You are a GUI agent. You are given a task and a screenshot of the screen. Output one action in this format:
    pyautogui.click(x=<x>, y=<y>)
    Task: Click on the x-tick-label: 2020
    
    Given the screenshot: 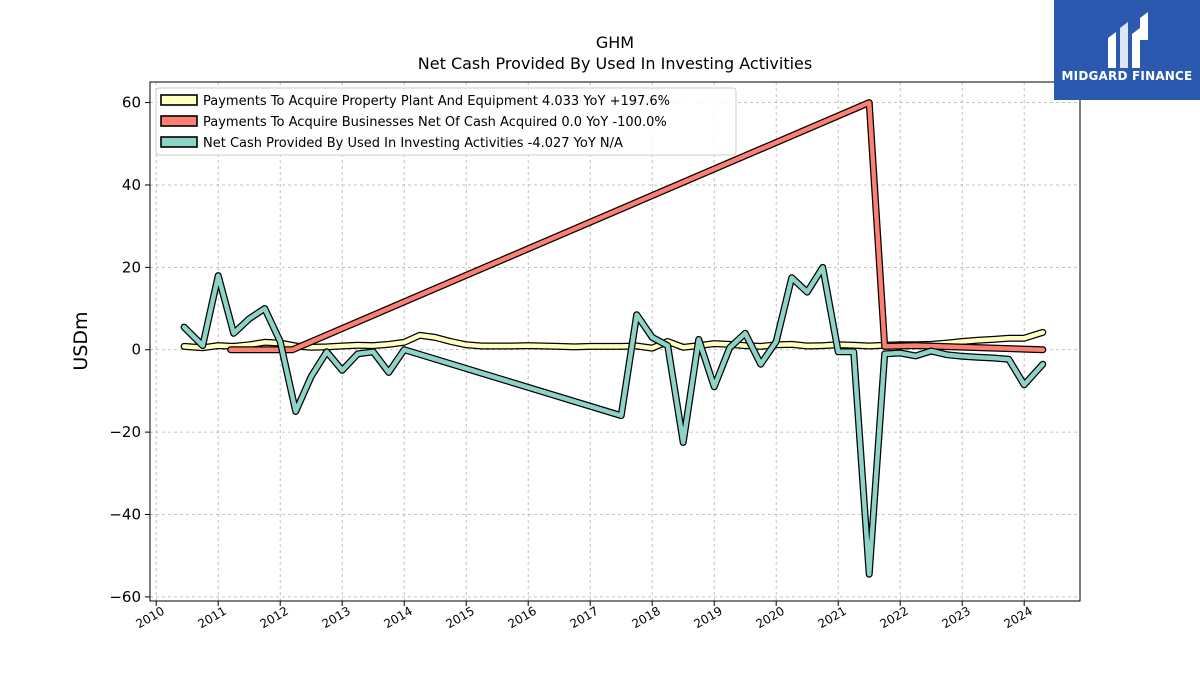 What is the action you would take?
    pyautogui.click(x=769, y=617)
    